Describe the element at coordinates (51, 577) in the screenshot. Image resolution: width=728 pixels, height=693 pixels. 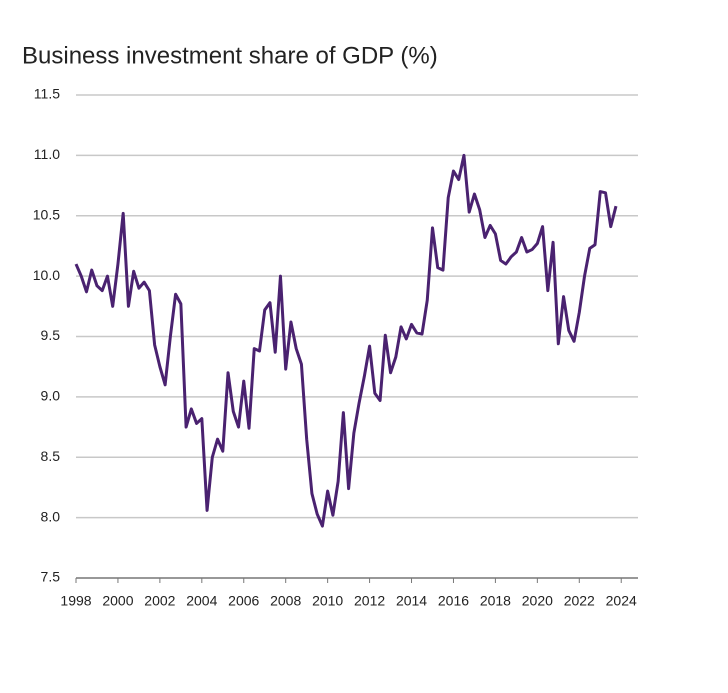
I see `y-tick-label: 7.5` at that location.